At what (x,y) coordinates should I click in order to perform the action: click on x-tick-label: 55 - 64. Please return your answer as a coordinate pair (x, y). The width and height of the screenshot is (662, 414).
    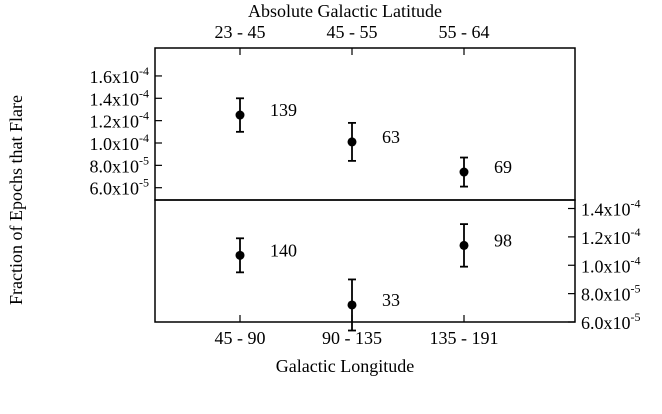
    Looking at the image, I should click on (464, 32).